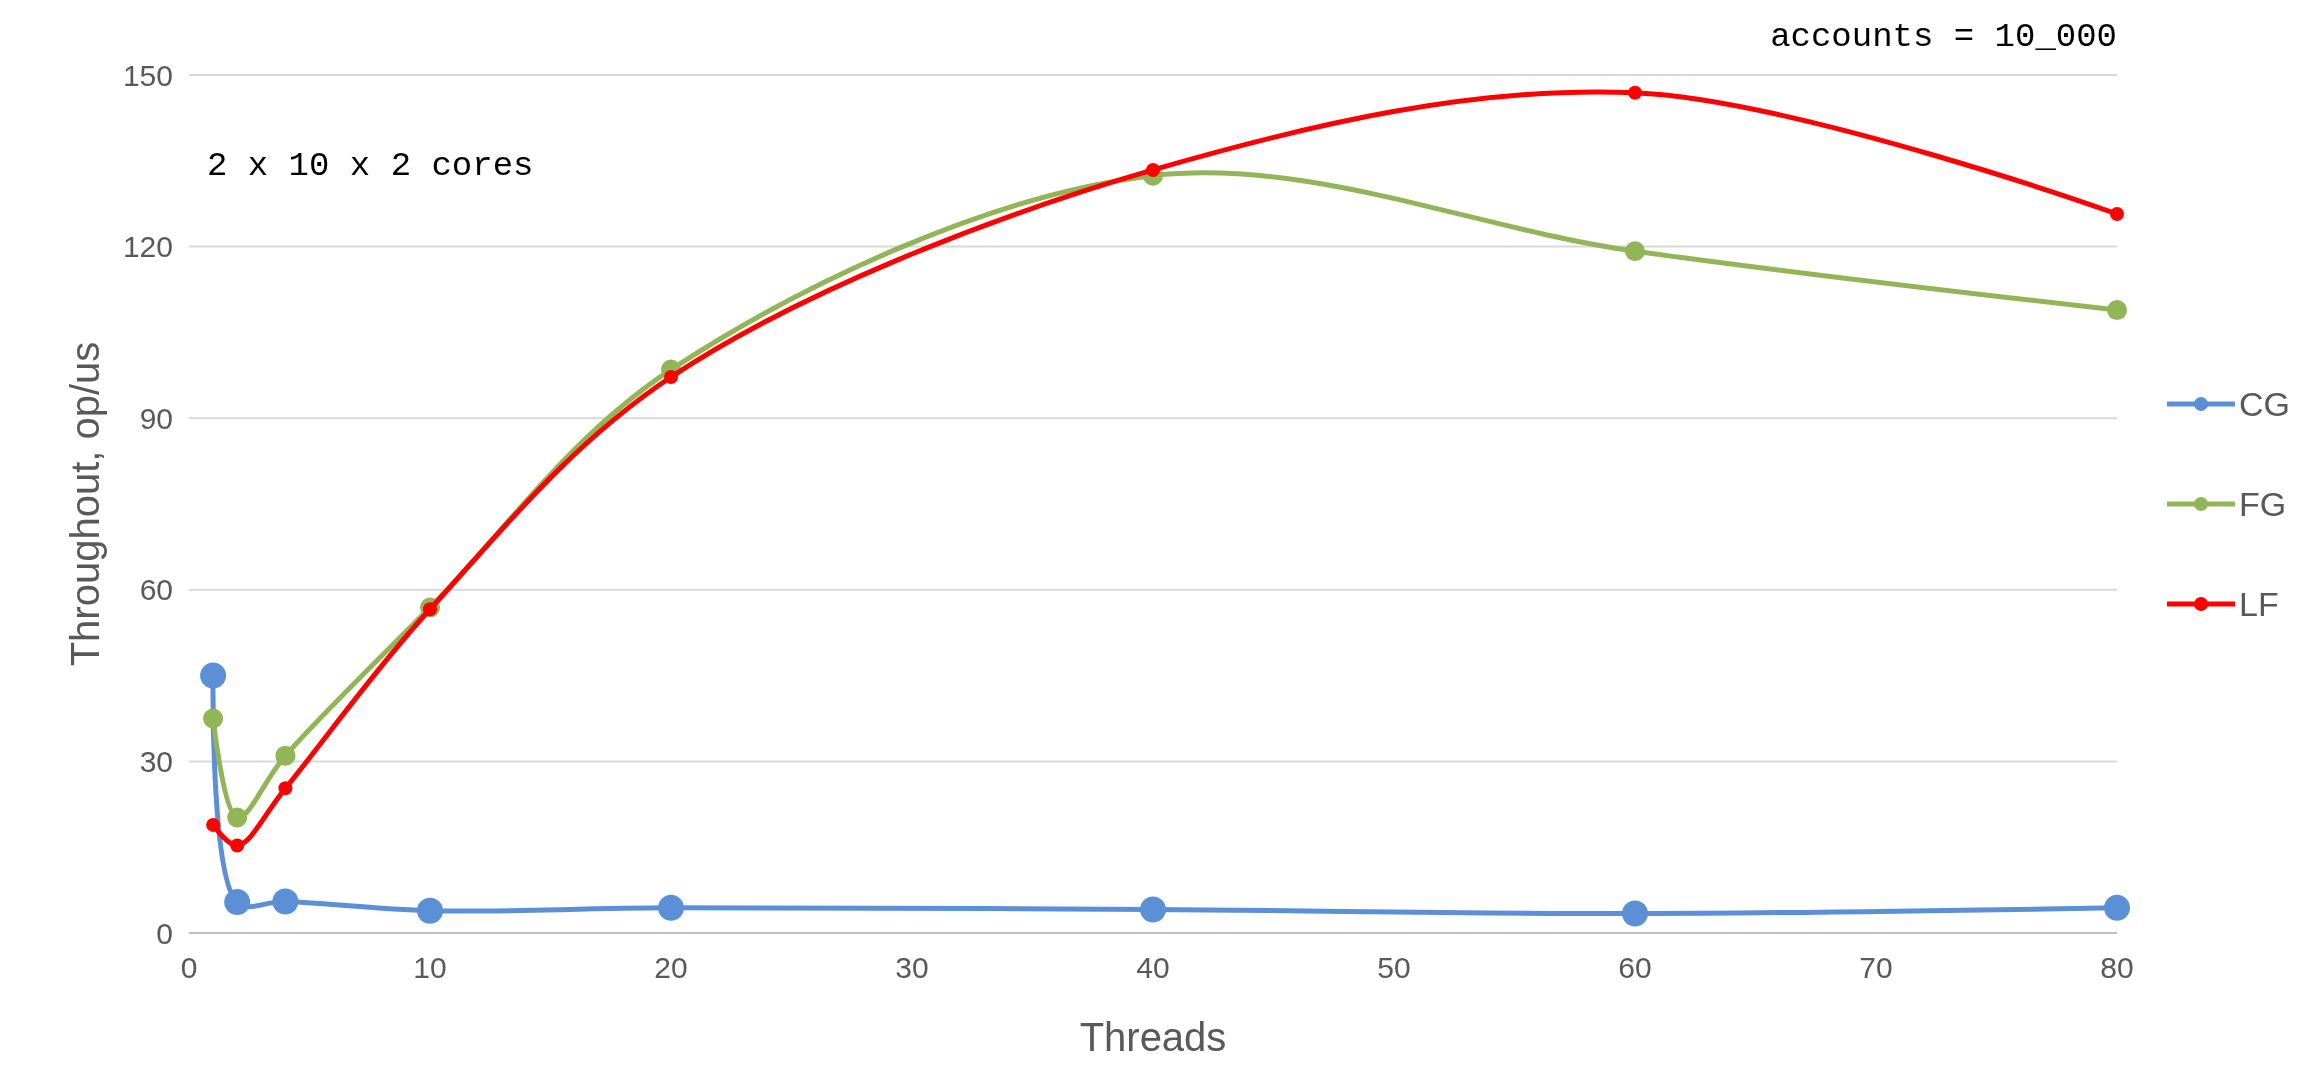  Describe the element at coordinates (2264, 403) in the screenshot. I see `legend-label: CG` at that location.